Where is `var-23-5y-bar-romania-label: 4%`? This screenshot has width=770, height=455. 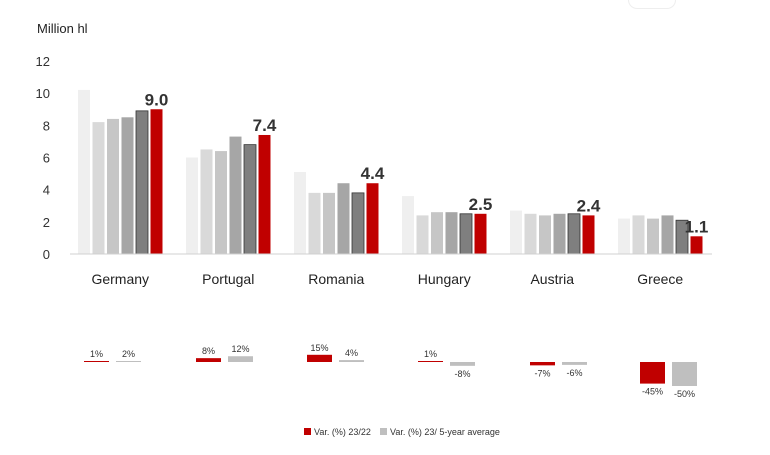
var-23-5y-bar-romania-label: 4% is located at coordinates (351, 353).